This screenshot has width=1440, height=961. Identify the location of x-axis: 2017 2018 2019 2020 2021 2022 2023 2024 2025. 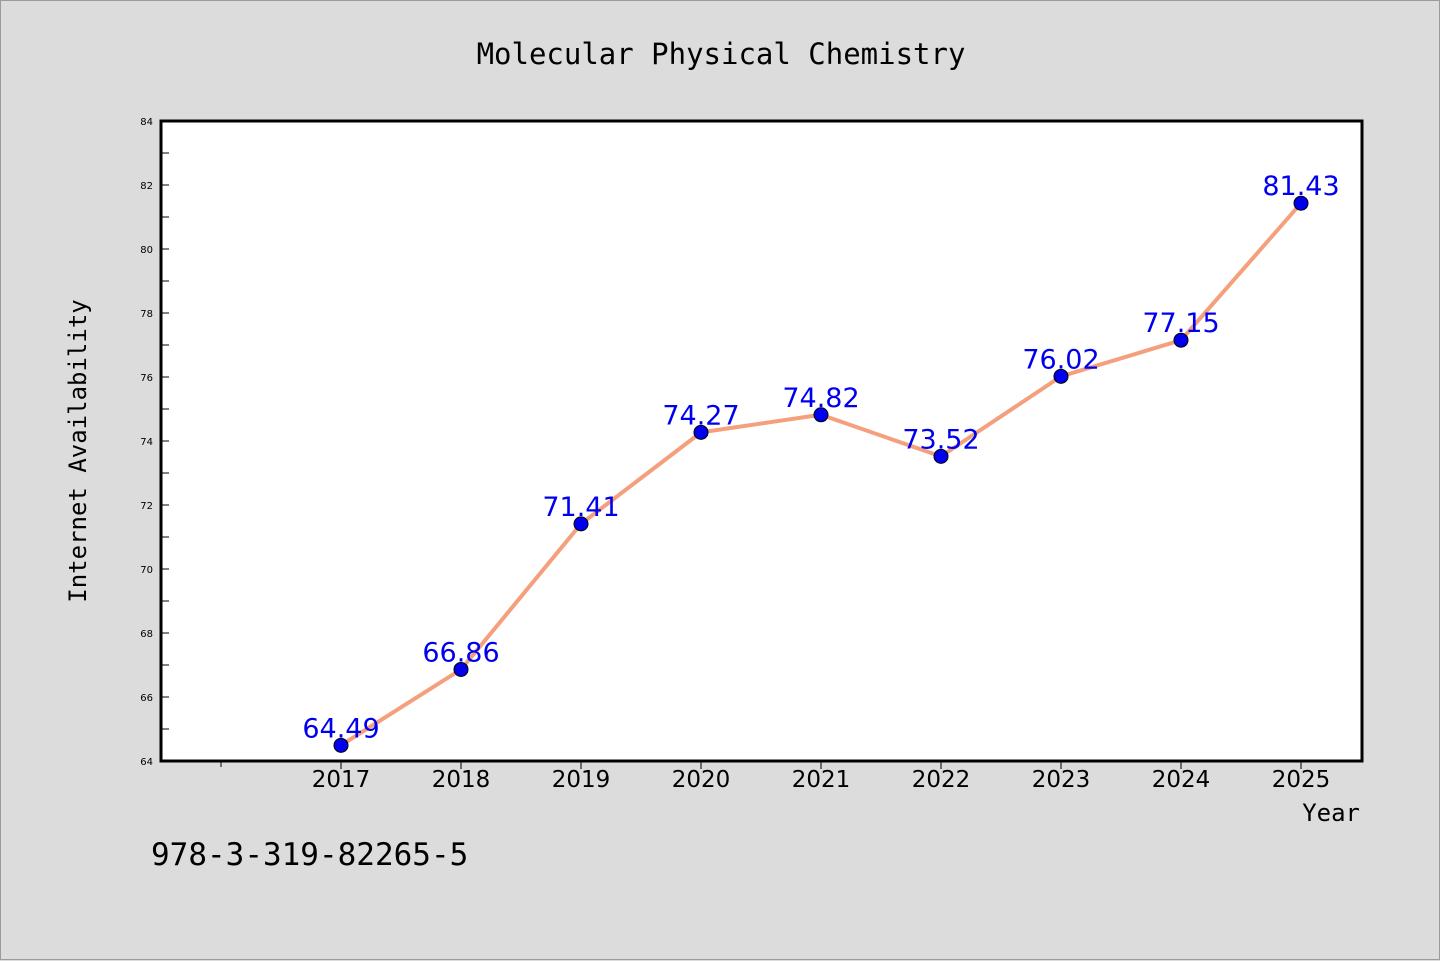
(775, 777).